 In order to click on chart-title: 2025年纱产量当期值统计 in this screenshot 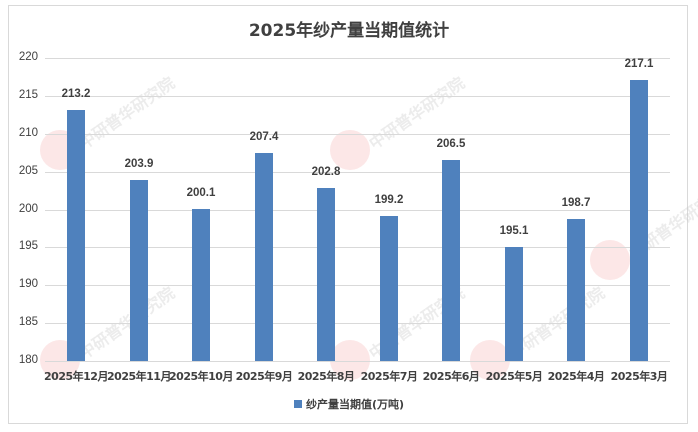, I will do `click(349, 31)`.